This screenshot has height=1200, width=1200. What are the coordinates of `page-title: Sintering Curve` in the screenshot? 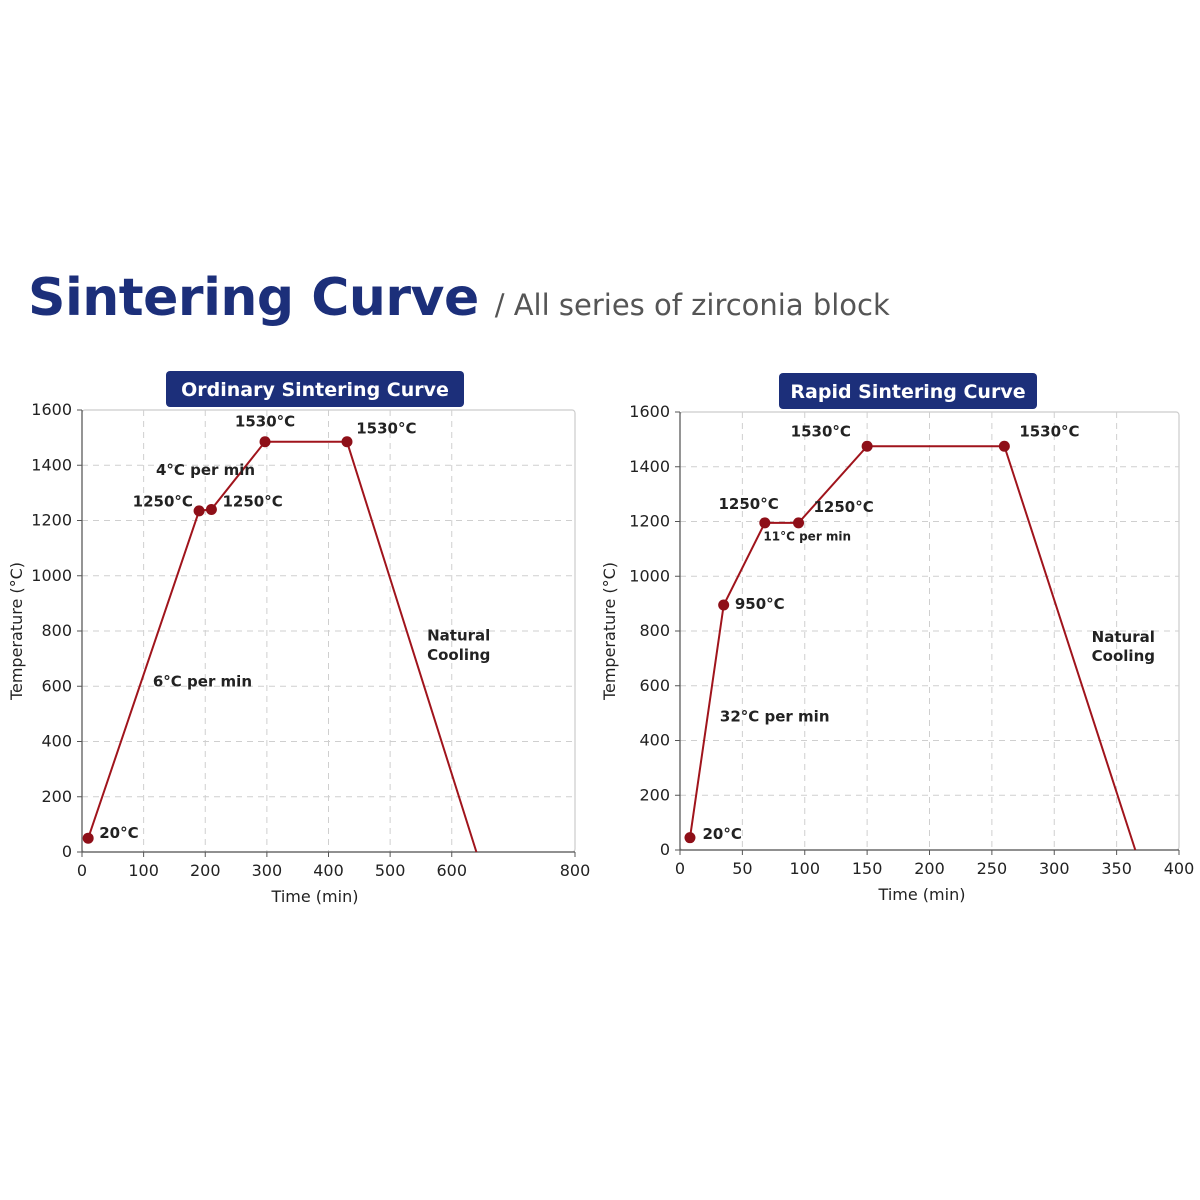 It's located at (253, 298).